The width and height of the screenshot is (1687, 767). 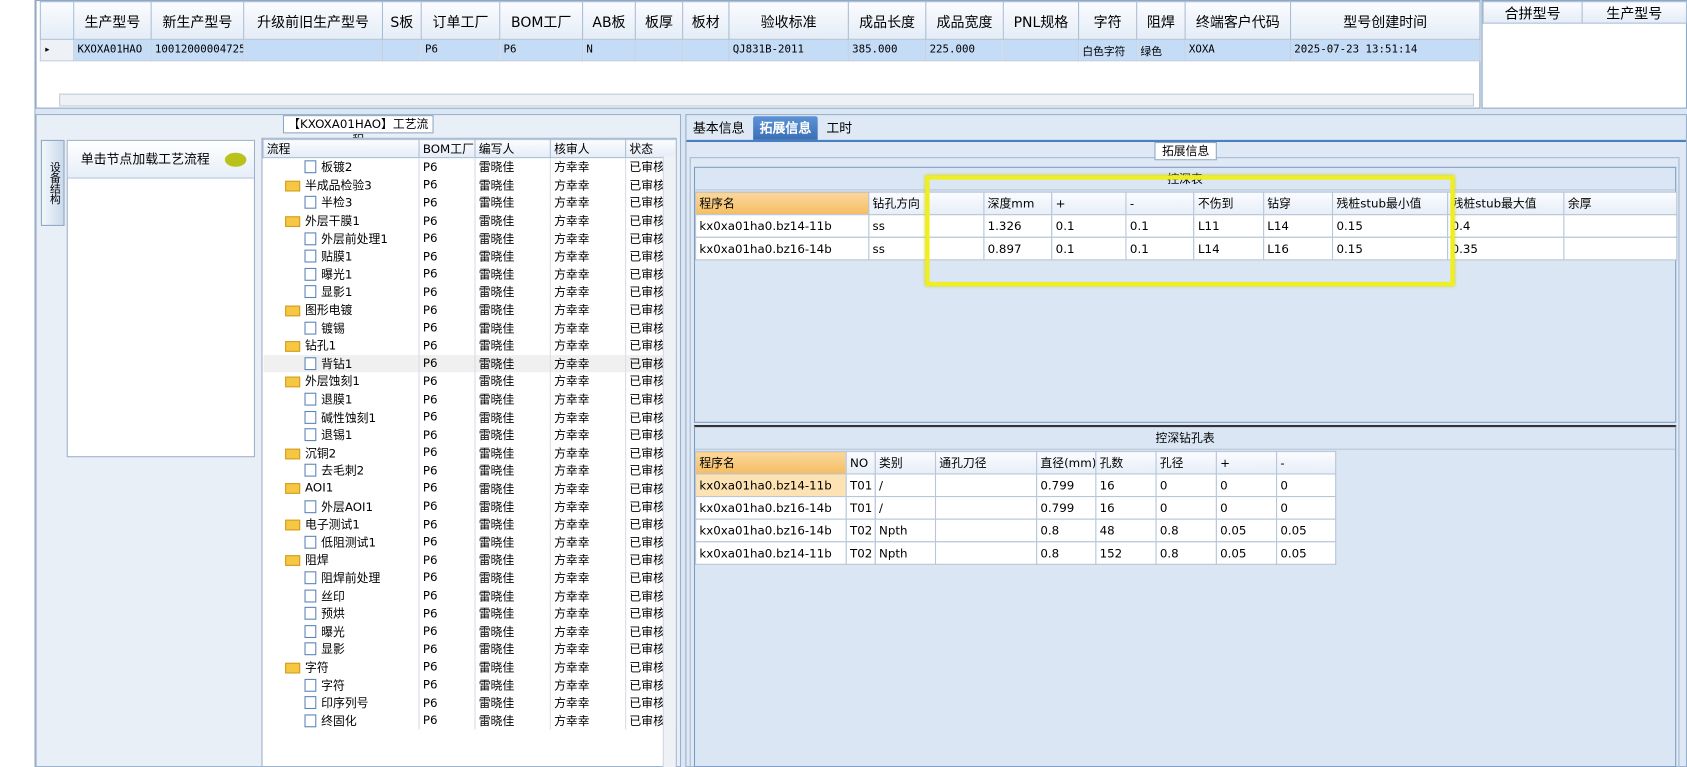 I want to click on tree-node-row: 曝光1 P6 雷晓佳 方幸幸 已审核, so click(x=469, y=274).